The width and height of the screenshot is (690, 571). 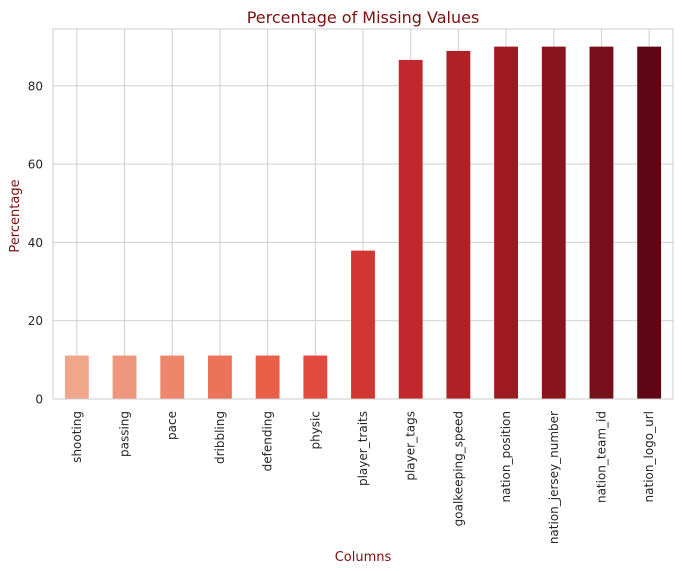 What do you see at coordinates (220, 377) in the screenshot?
I see `bar-dribbling` at bounding box center [220, 377].